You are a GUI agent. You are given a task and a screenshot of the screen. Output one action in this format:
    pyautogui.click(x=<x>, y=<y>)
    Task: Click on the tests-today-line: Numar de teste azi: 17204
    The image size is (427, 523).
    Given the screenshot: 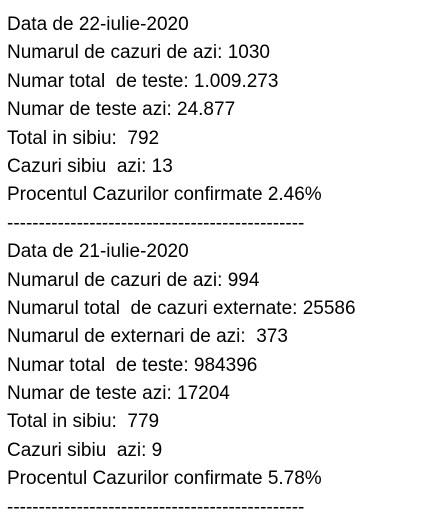 What is the action you would take?
    pyautogui.click(x=118, y=394)
    